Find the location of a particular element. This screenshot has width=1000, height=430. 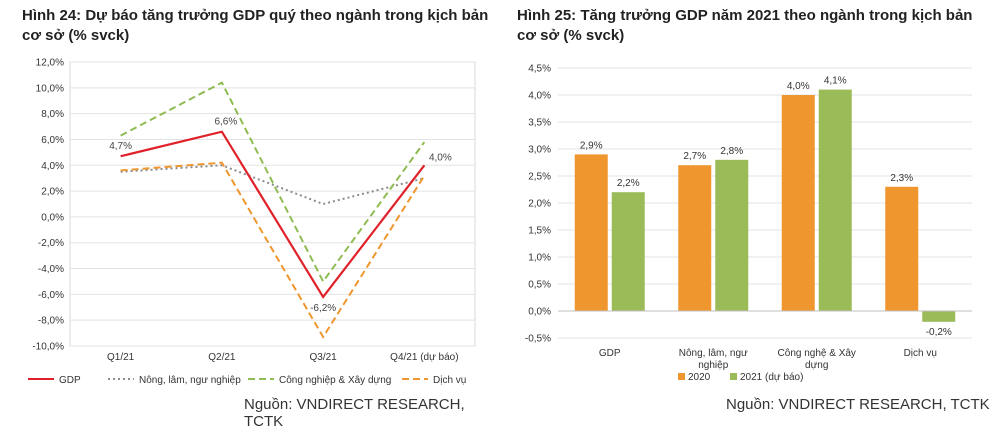

legend-label: Nông, lâm, ngư nghiệp is located at coordinates (190, 380).